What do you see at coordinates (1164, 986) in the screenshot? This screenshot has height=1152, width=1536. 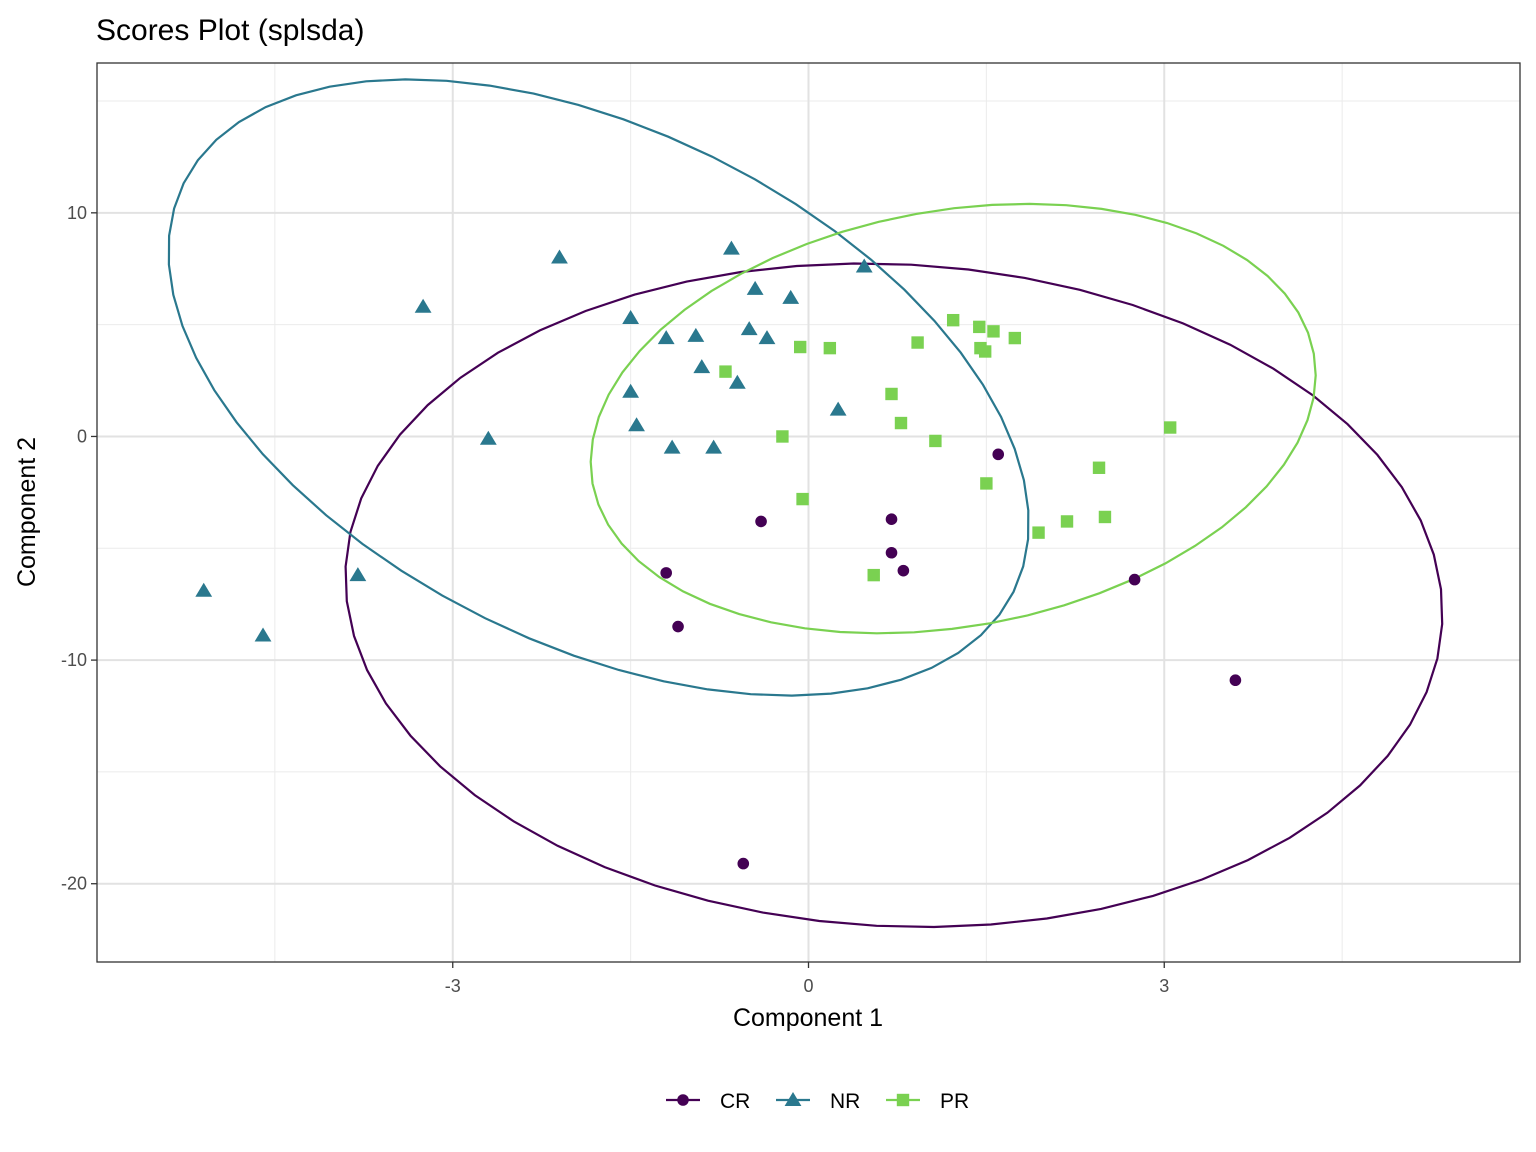 I see `x-tick-label: 3` at bounding box center [1164, 986].